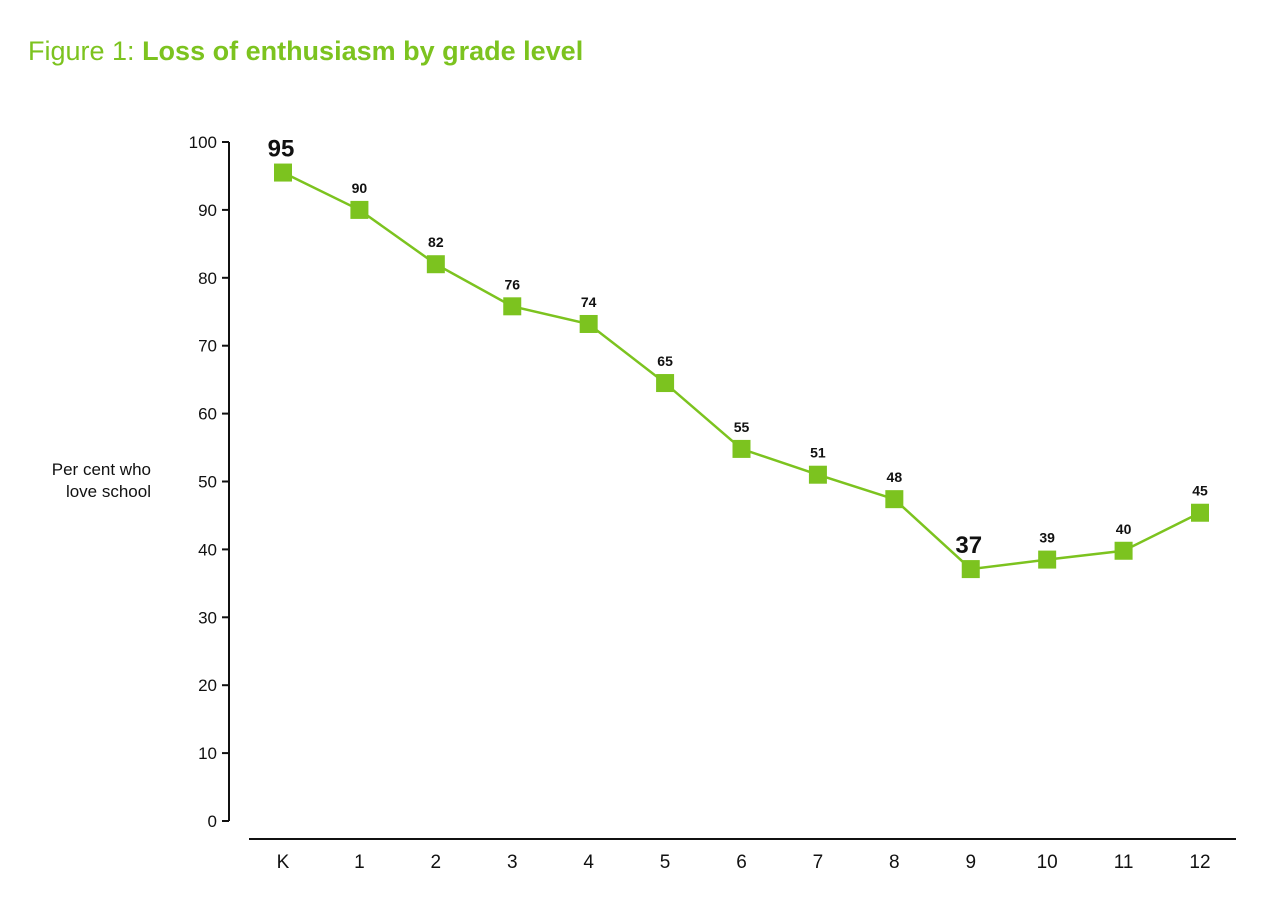  I want to click on data-label: 95, so click(281, 149).